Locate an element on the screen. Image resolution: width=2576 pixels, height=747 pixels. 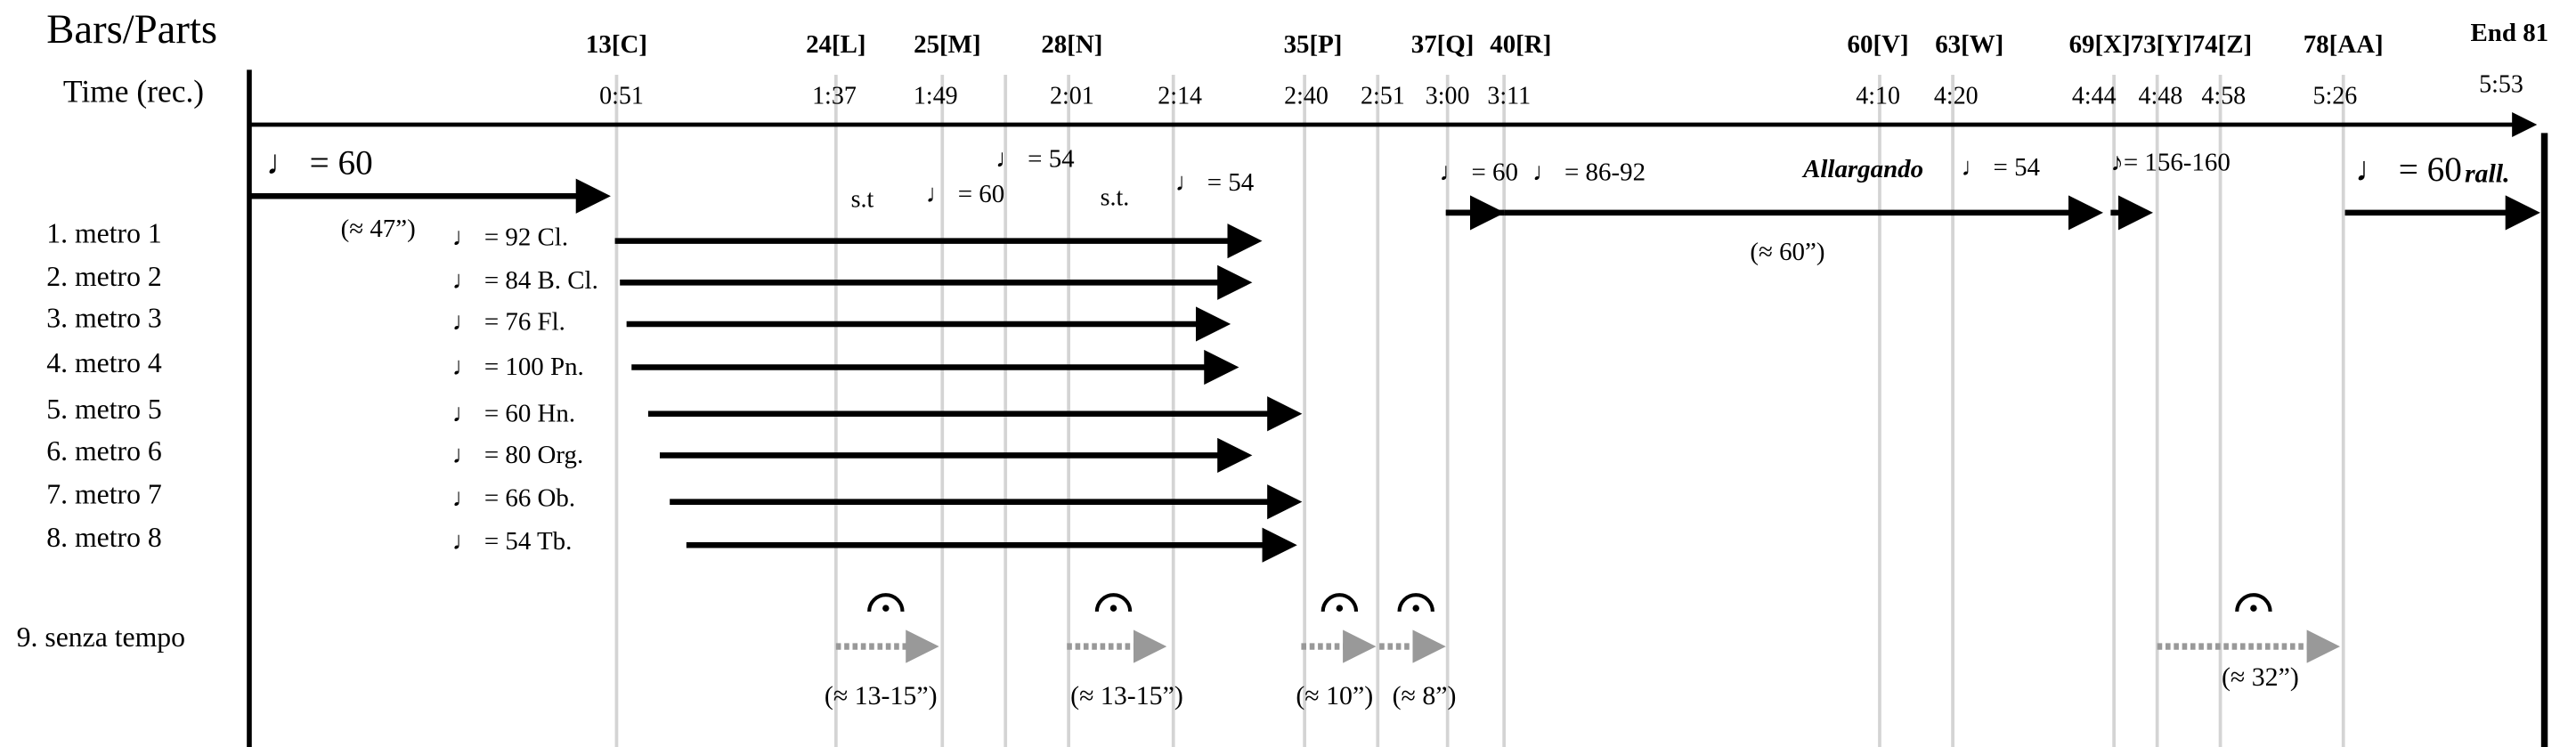
time-label: Time (rec.) is located at coordinates (133, 92).